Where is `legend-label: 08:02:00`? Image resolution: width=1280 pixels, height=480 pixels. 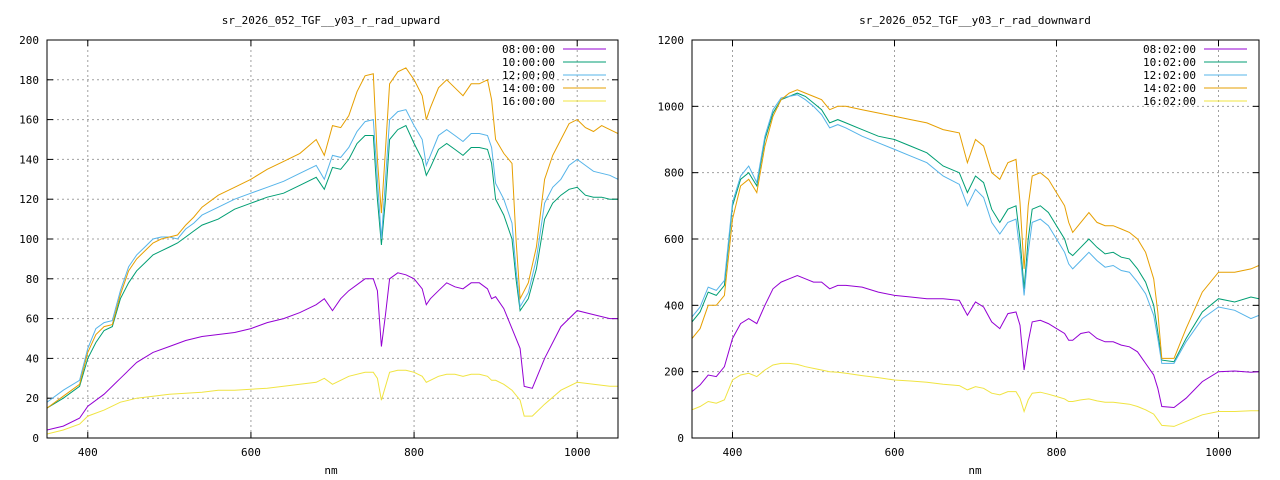 legend-label: 08:02:00 is located at coordinates (1169, 49).